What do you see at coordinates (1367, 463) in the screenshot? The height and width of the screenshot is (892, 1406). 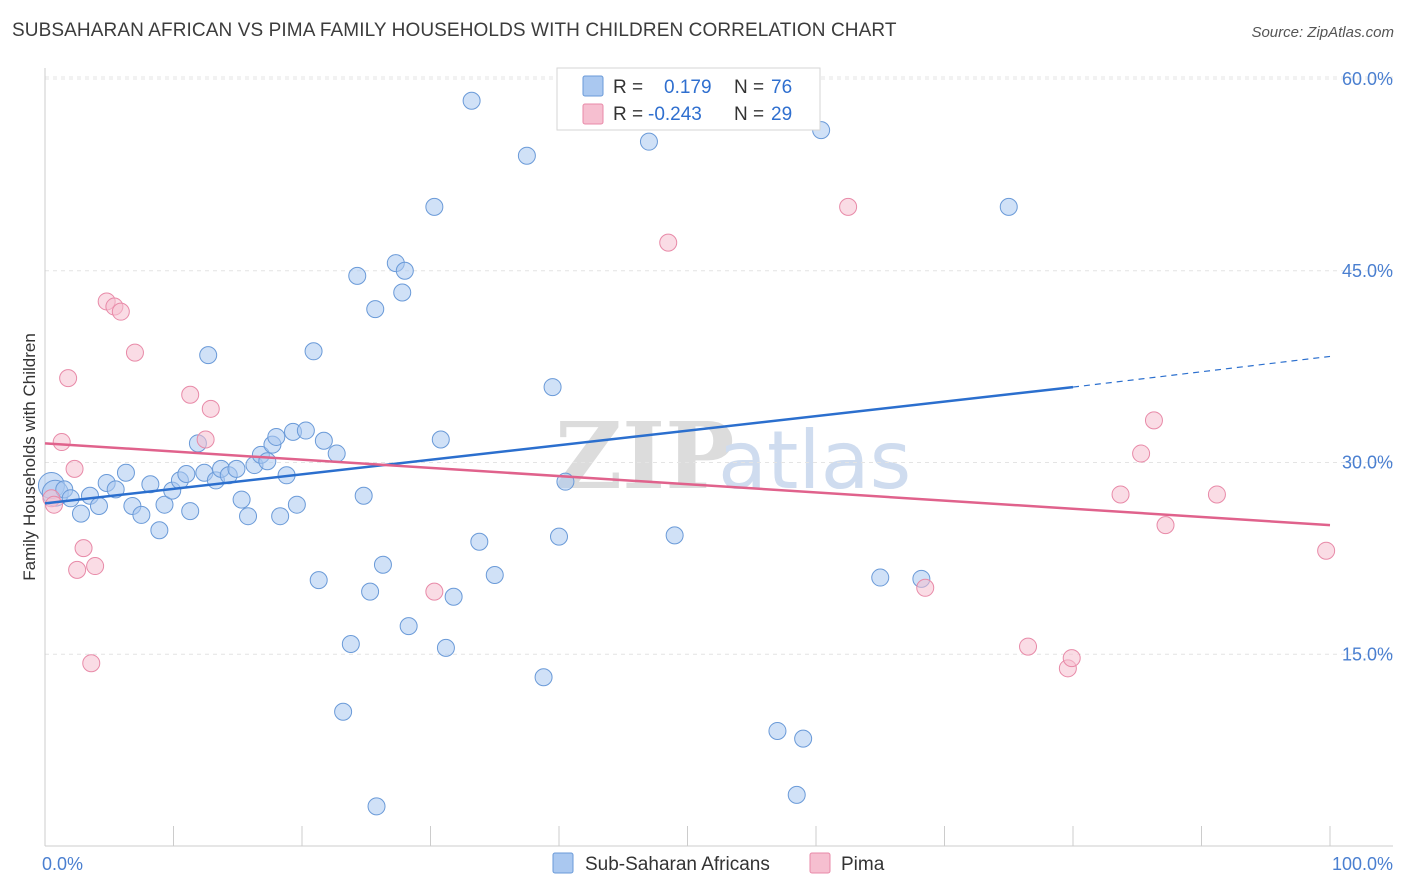 I see `y-tick-label-30: 30.0%` at bounding box center [1367, 463].